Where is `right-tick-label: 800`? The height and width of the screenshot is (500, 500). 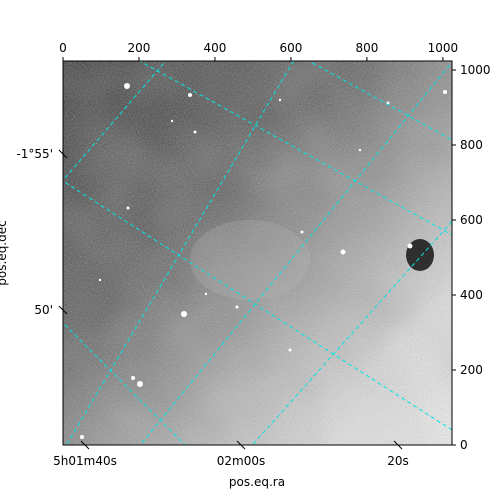
right-tick-label: 800 is located at coordinates (471, 145).